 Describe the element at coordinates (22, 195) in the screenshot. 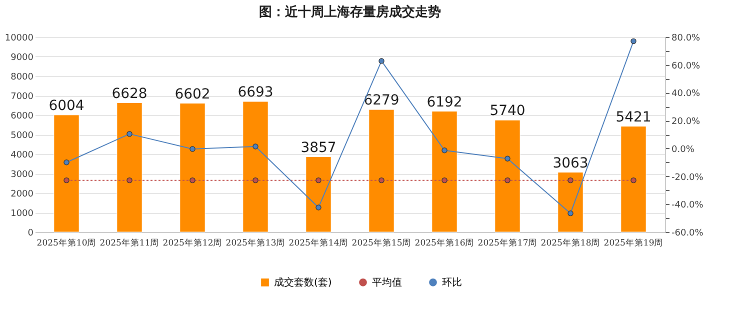

I see `y-tick-label: 2000` at that location.